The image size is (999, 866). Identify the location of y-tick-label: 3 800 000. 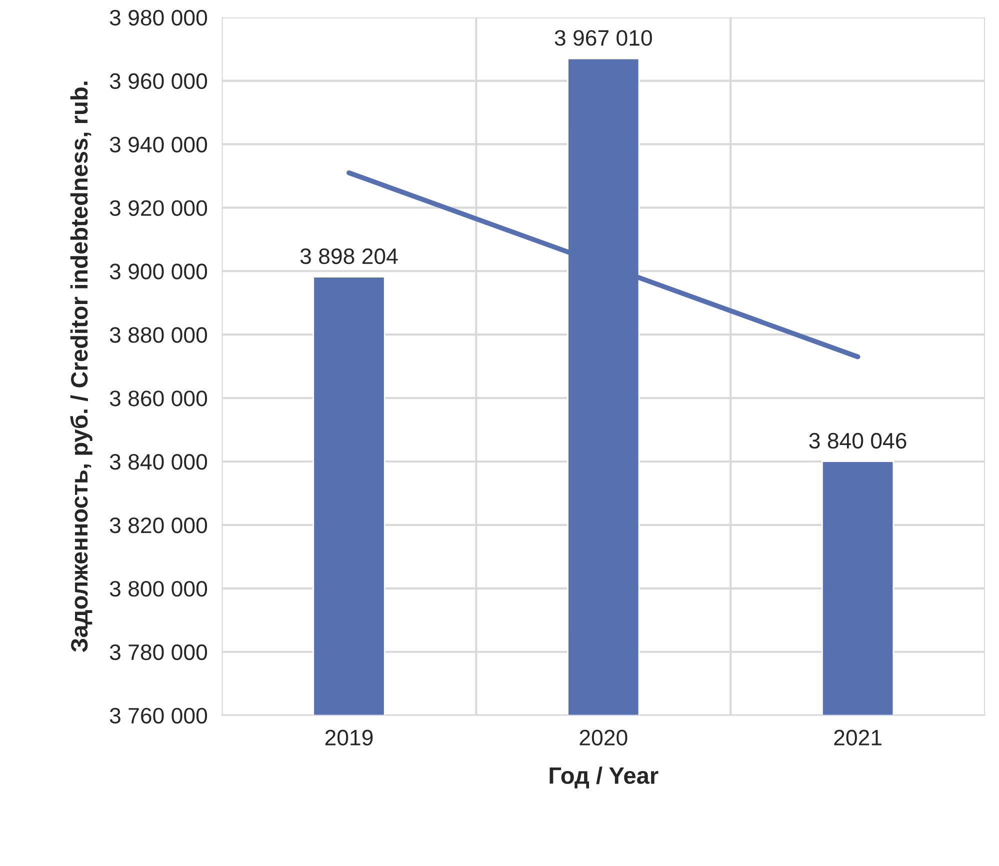
(159, 588).